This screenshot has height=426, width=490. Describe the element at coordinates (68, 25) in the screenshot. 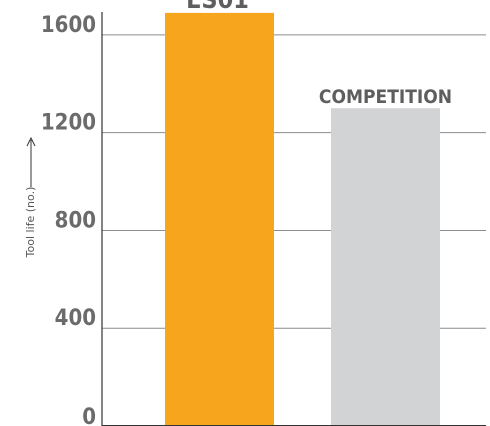

I see `y-tick-label: 1600` at that location.